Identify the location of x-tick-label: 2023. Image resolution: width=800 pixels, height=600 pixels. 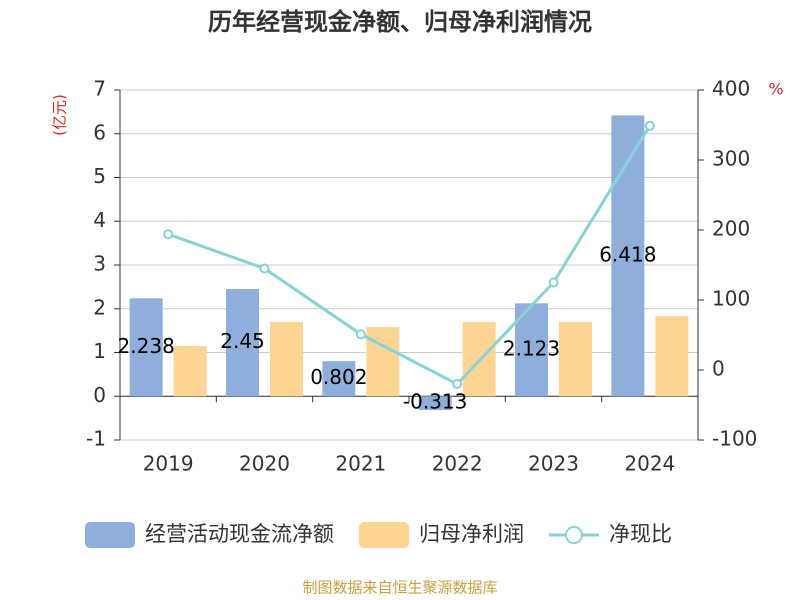
(553, 464).